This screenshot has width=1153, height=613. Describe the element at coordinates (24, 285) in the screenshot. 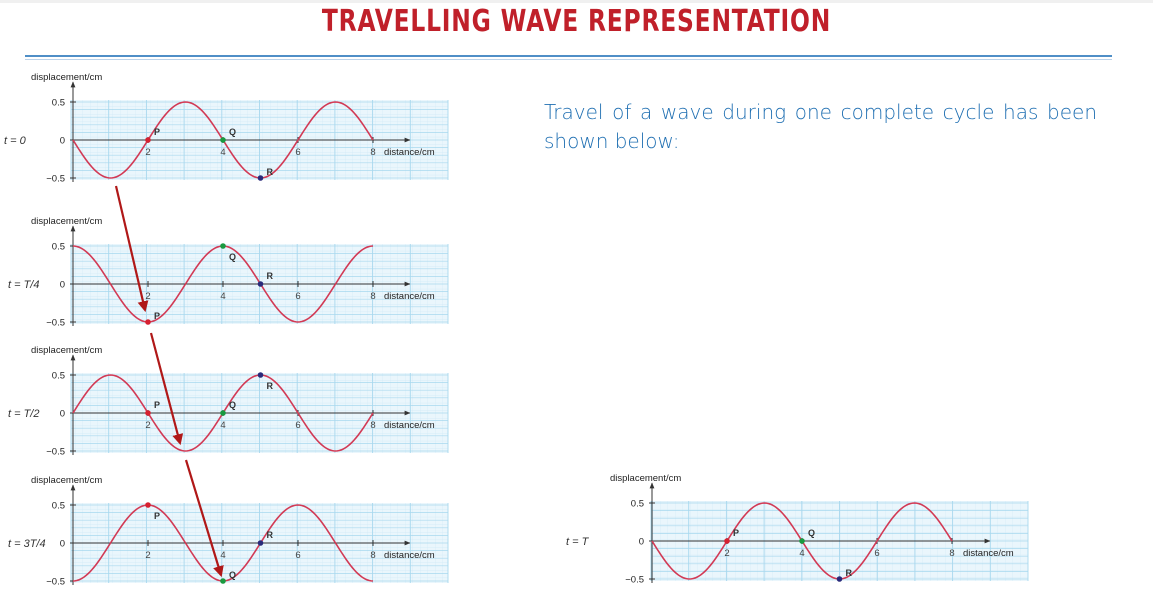

I see `time-label: t = T/4` at that location.